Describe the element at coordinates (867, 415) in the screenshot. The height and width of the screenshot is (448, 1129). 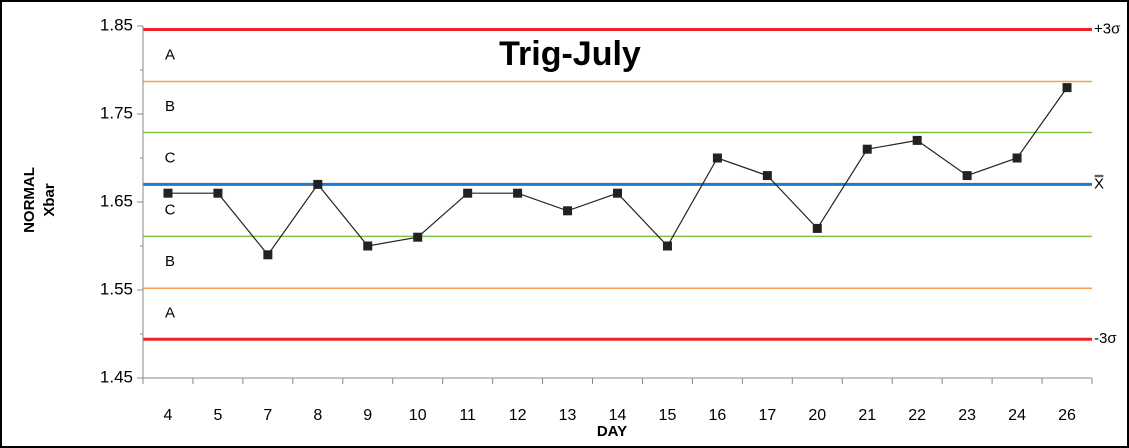
I see `x-tick-label: 21` at that location.